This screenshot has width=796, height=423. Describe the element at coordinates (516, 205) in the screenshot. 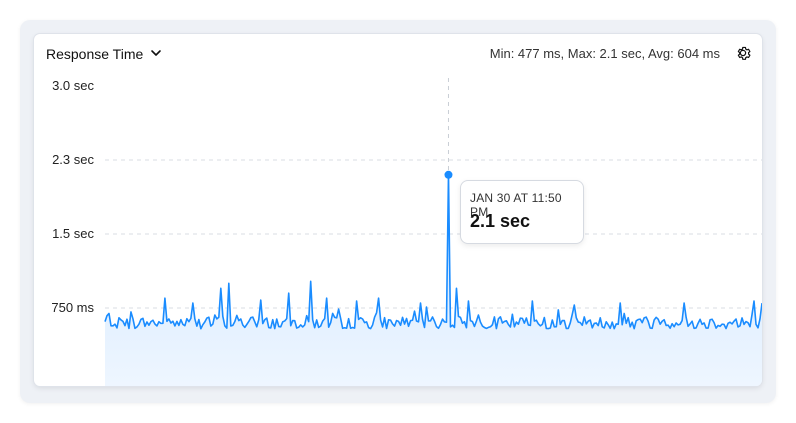

I see `tooltip-date: JAN 30 AT 11:50 PM` at that location.